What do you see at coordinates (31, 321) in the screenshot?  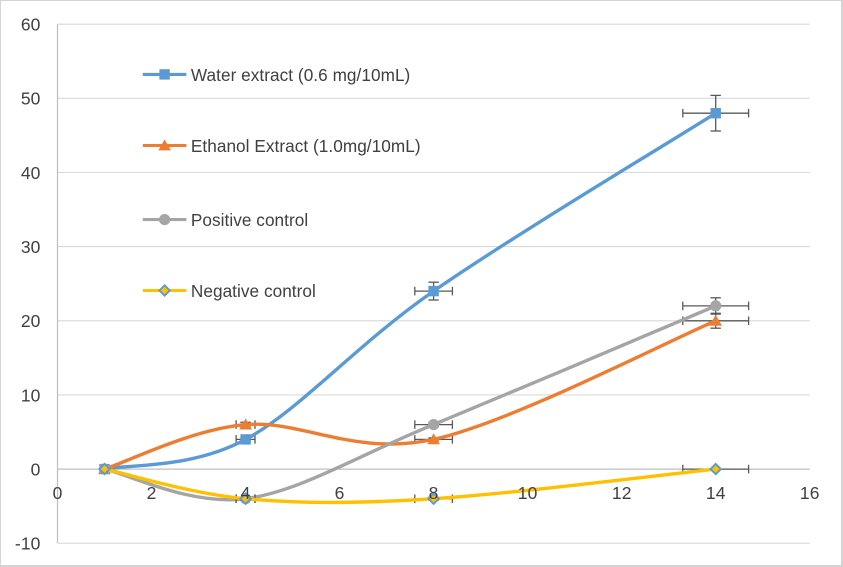 I see `svg-text: 20` at bounding box center [31, 321].